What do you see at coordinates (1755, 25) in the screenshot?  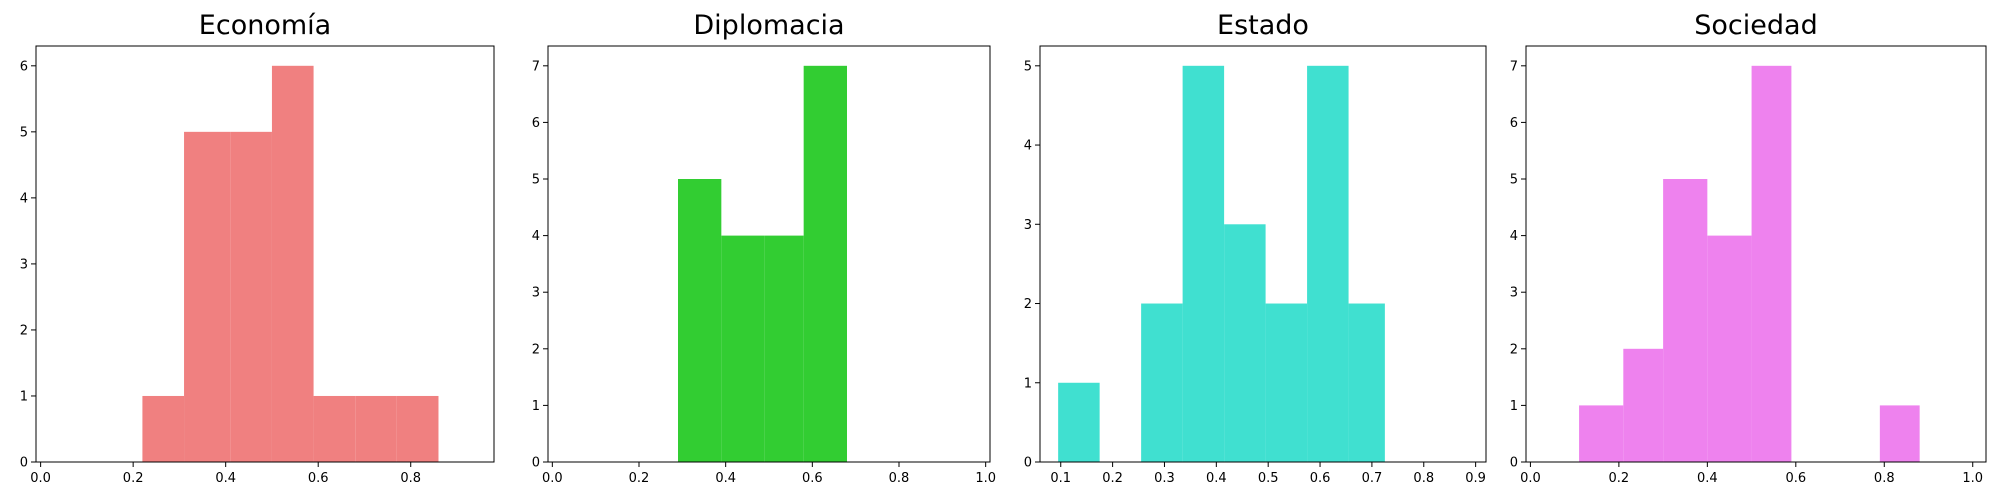 I see `panel-title: Sociedad` at bounding box center [1755, 25].